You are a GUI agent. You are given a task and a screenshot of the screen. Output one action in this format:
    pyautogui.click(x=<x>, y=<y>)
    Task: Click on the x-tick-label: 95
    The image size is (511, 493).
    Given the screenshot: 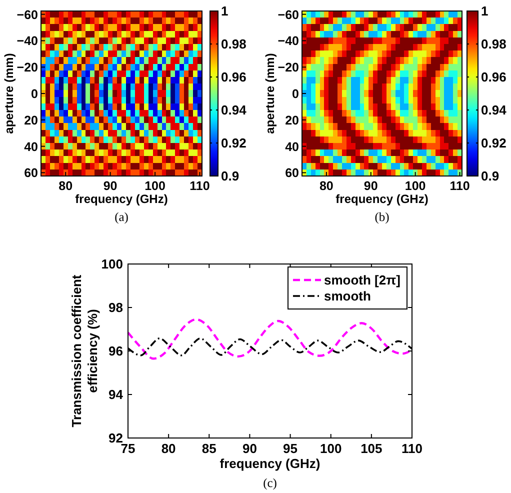 What is the action you would take?
    pyautogui.click(x=290, y=448)
    